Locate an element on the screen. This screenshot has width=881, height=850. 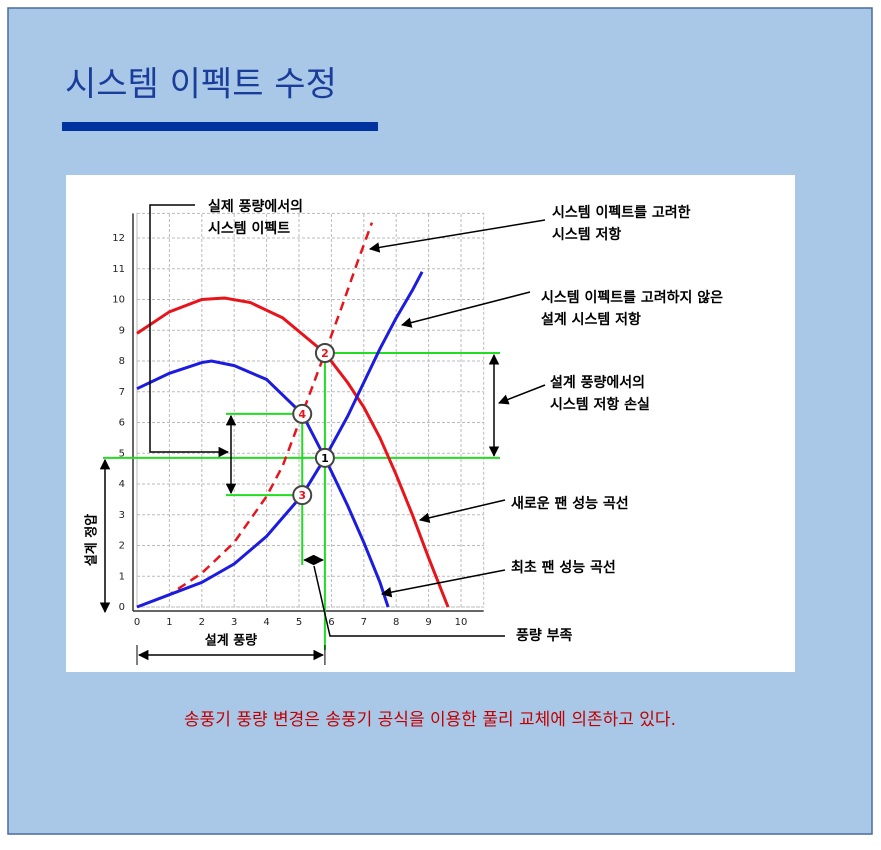
y-tick-label: 5 is located at coordinates (122, 453).